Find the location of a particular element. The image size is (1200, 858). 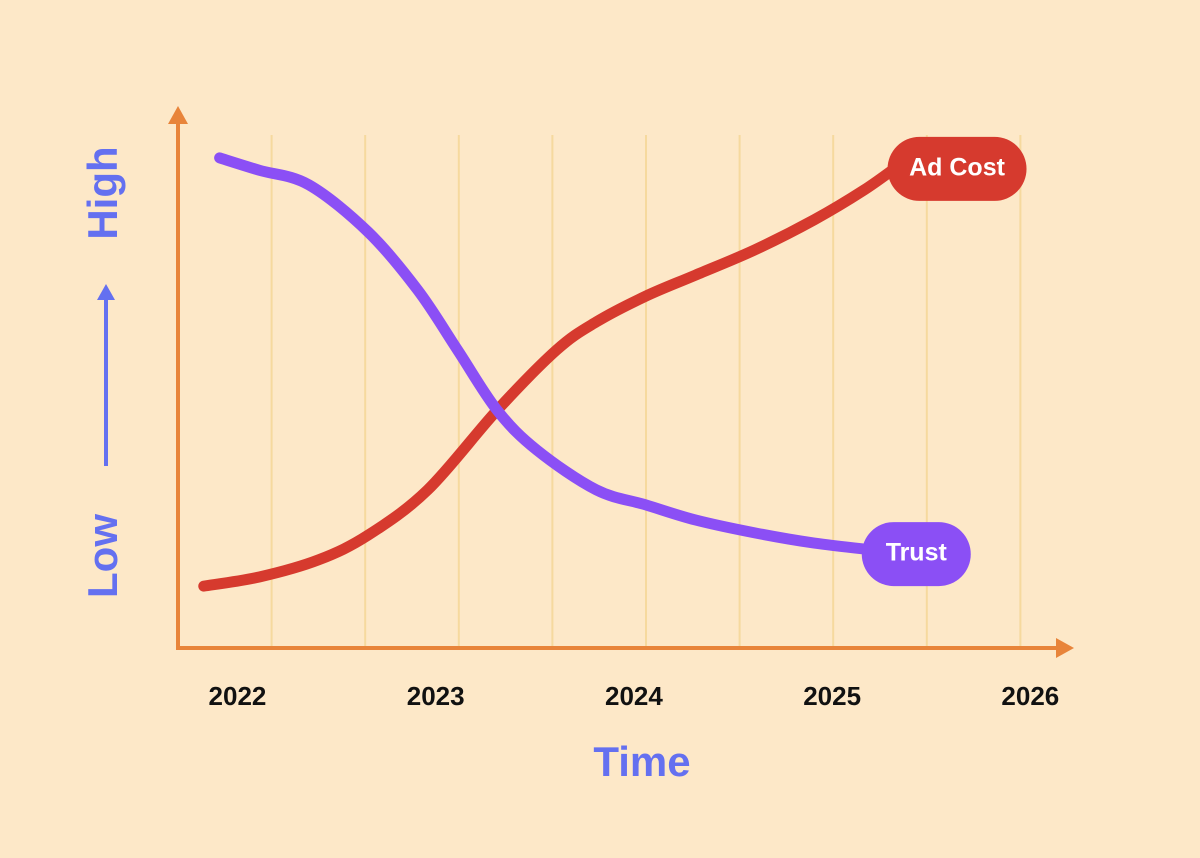

x-tick-label: 2025 is located at coordinates (832, 696).